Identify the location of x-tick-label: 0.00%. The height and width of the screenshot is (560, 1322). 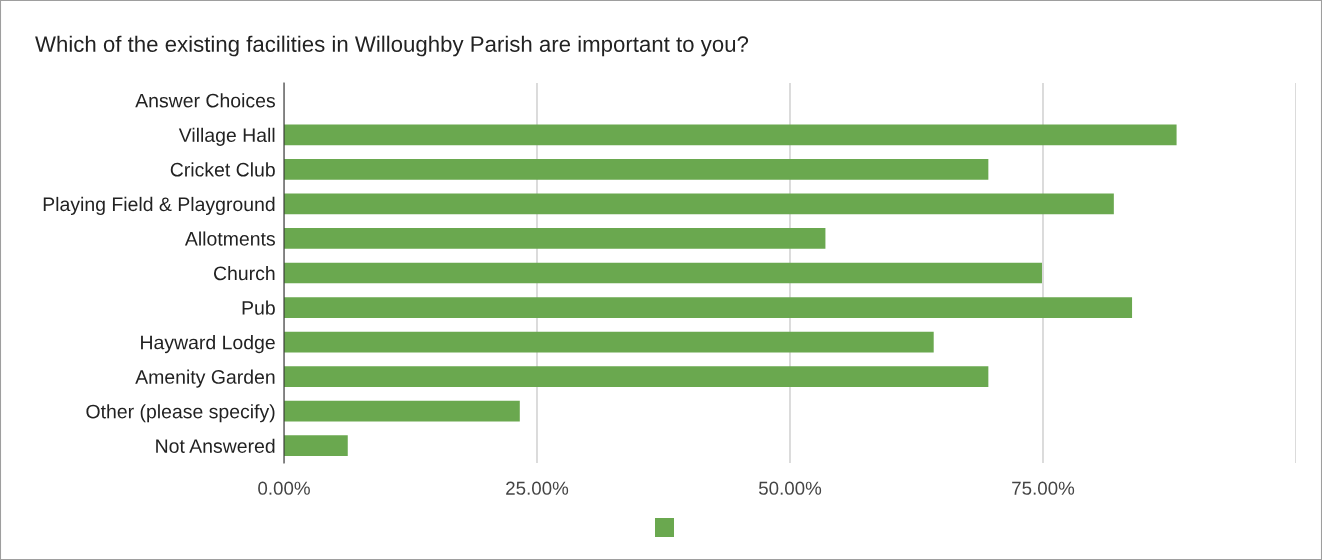
(284, 488).